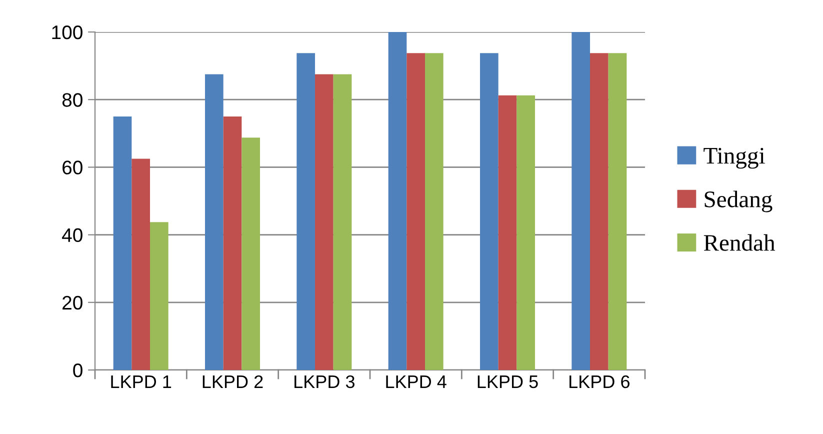 This screenshot has height=434, width=823. What do you see at coordinates (600, 381) in the screenshot?
I see `x-tick-label: LKPD 6` at bounding box center [600, 381].